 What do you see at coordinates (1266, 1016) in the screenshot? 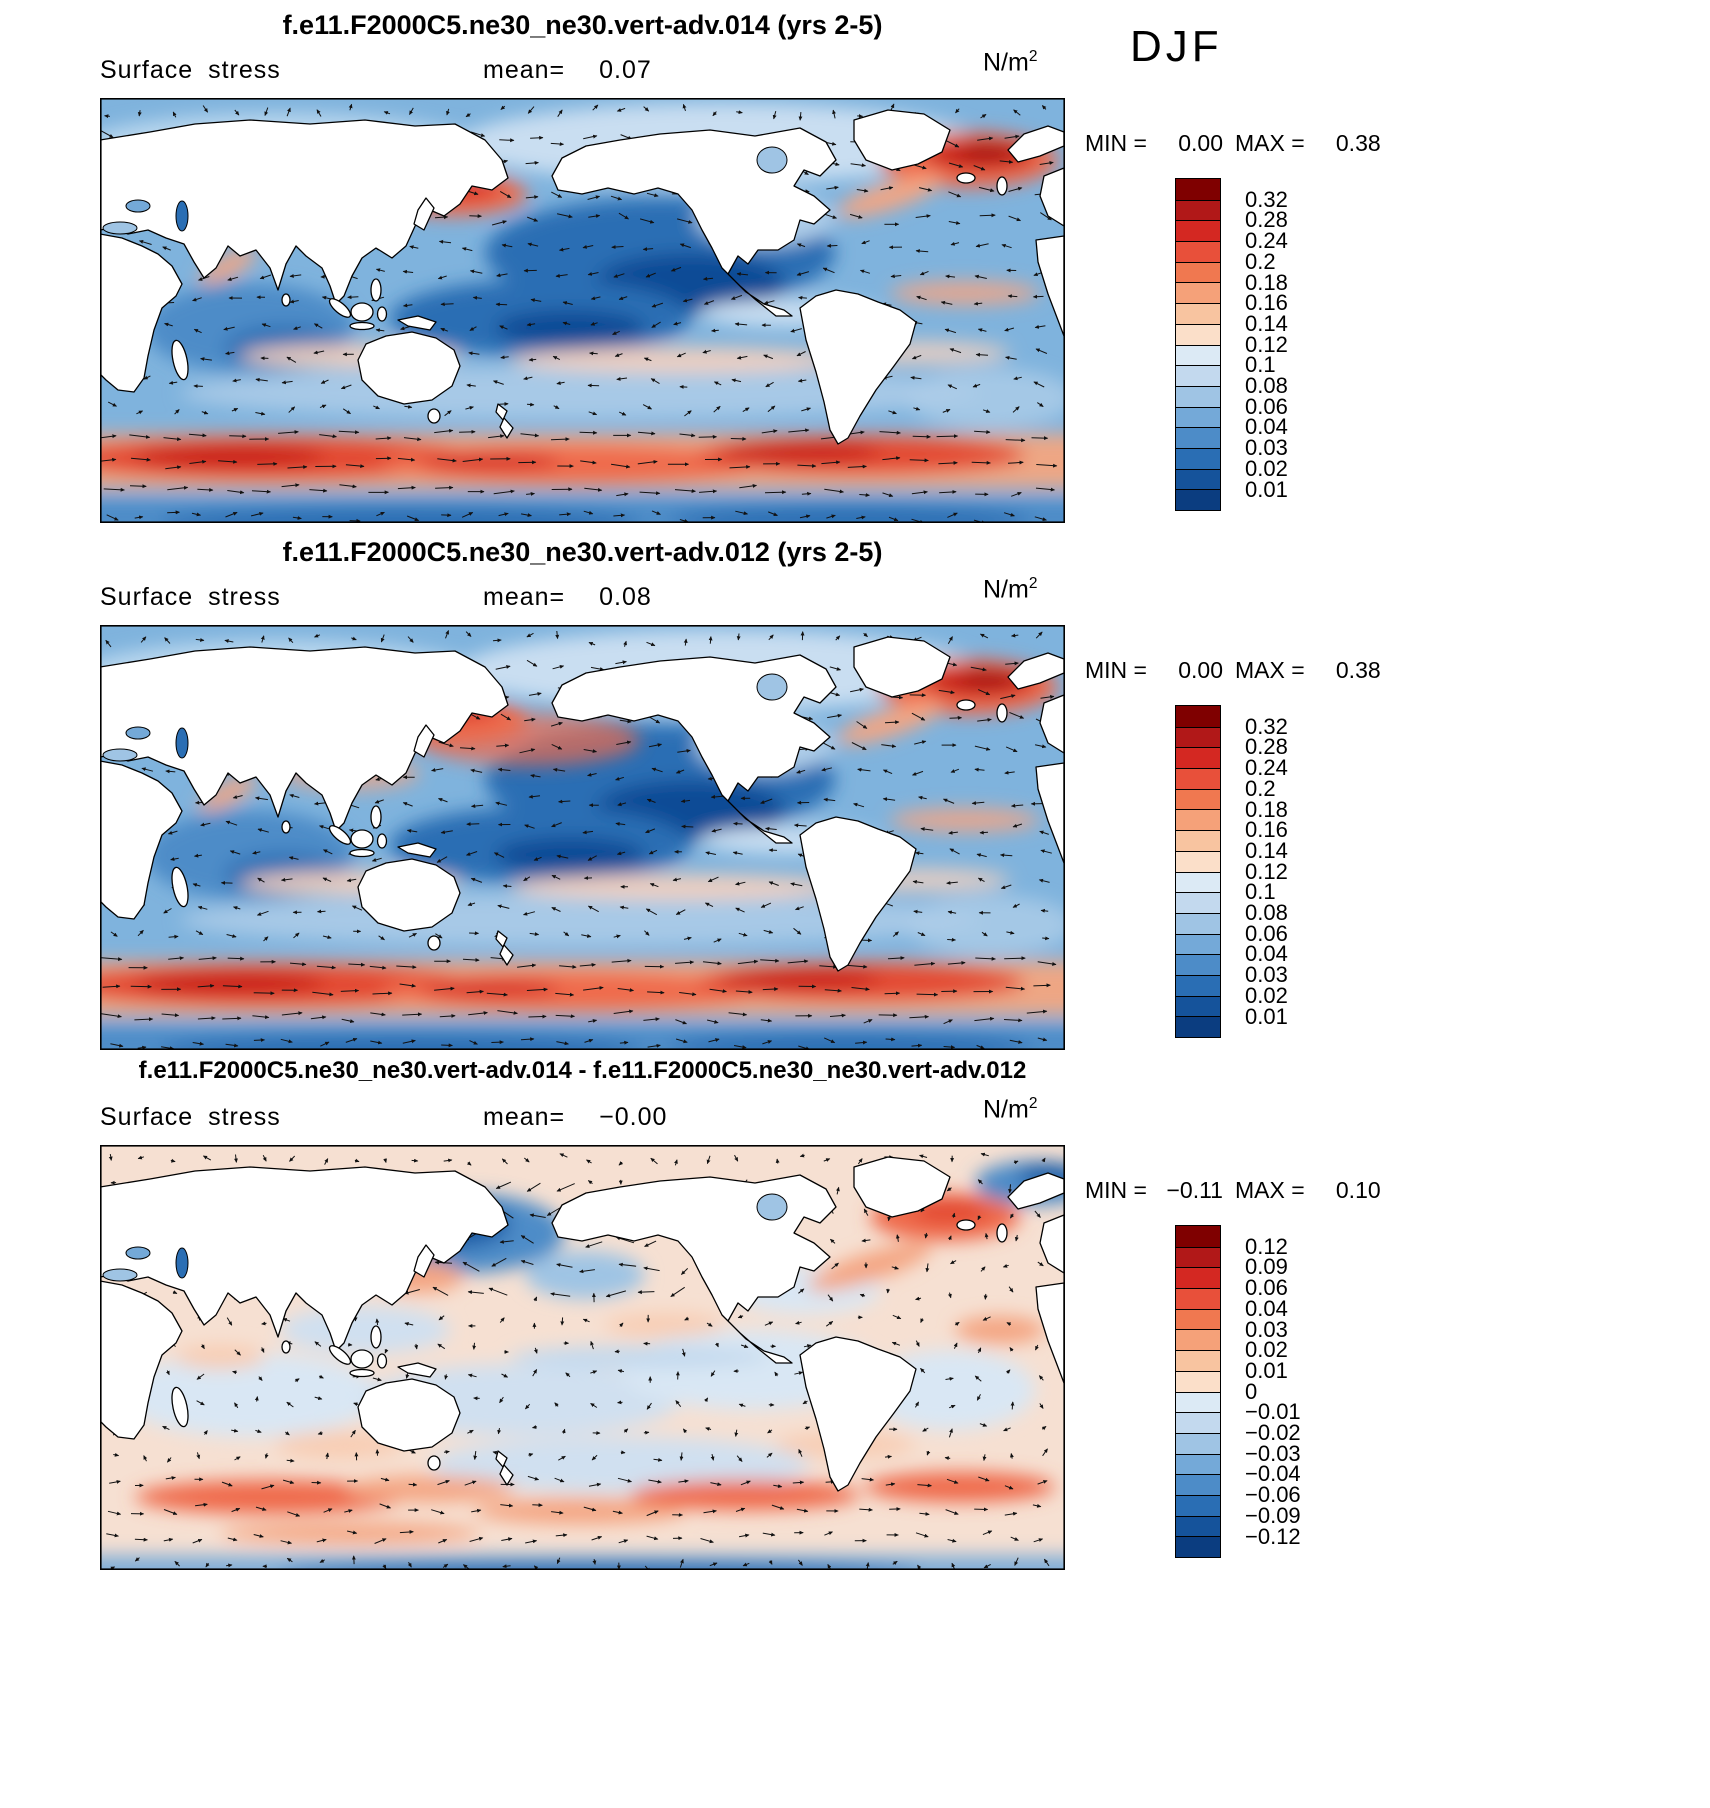
I see `colorbar-tick-label: 0.01` at bounding box center [1266, 1016].